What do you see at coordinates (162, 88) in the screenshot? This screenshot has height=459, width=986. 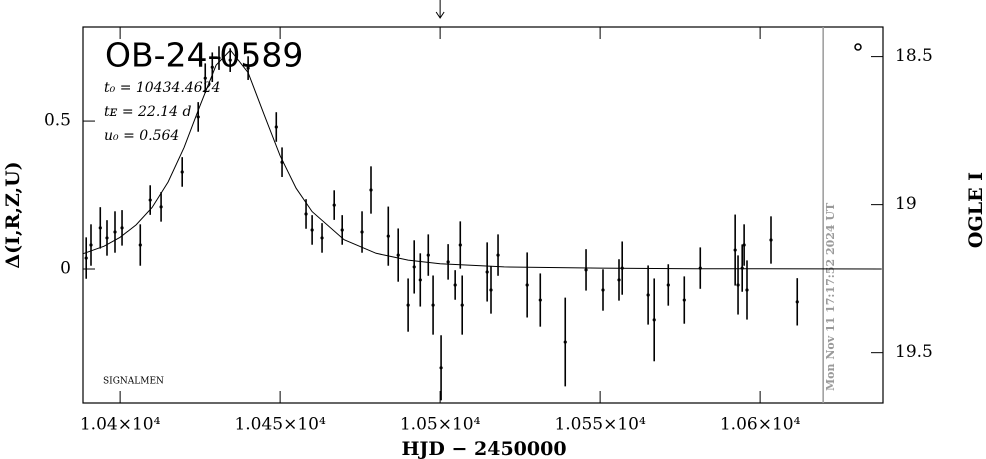 I see `parameter: t₀ = 10434.4624` at bounding box center [162, 88].